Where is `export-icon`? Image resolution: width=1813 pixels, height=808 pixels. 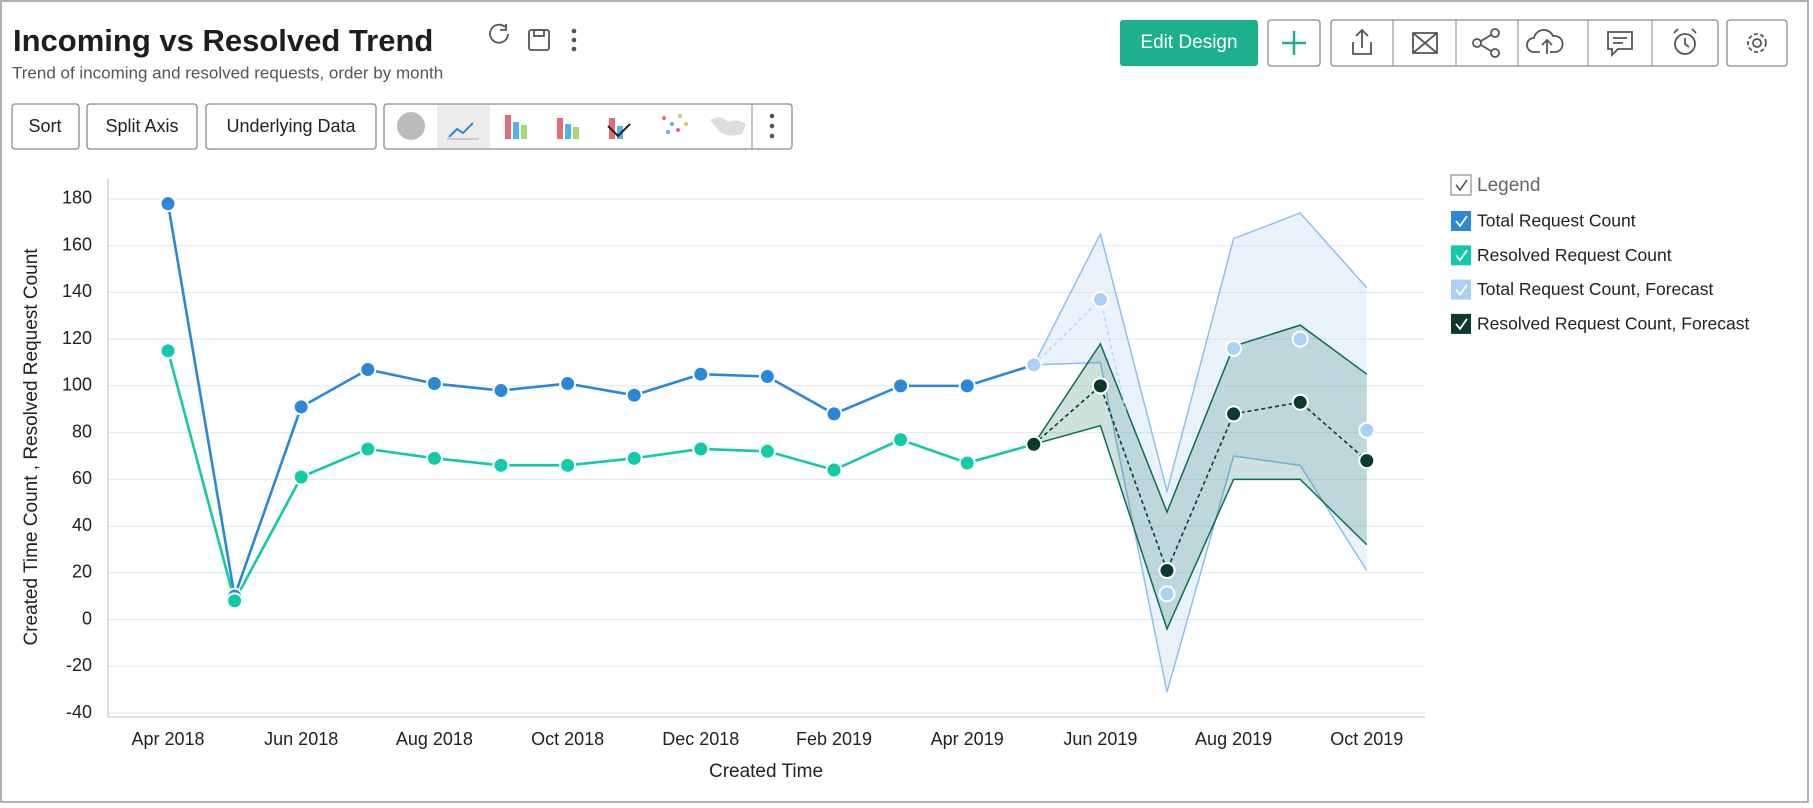 export-icon is located at coordinates (1362, 41).